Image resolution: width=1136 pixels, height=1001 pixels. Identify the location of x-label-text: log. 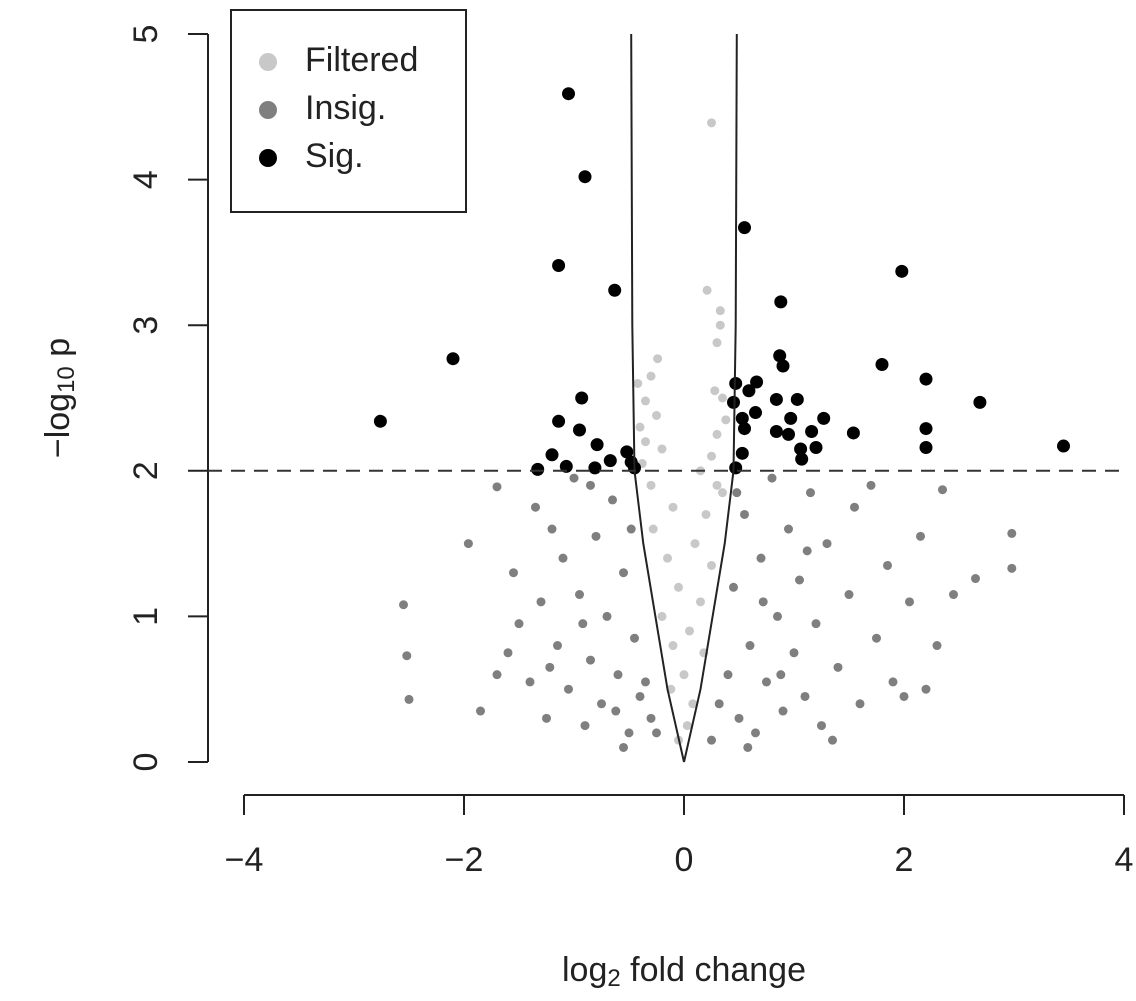
(584, 970).